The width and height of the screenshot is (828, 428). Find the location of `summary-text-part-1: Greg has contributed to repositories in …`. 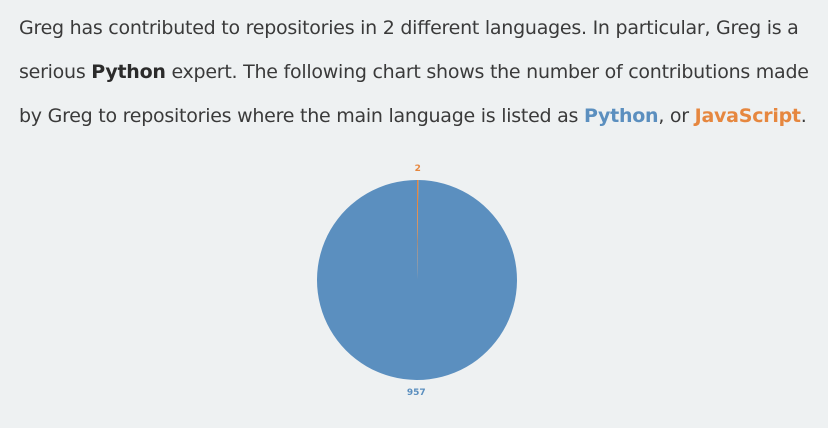

summary-text-part-1: Greg has contributed to repositories in … is located at coordinates (409, 50).